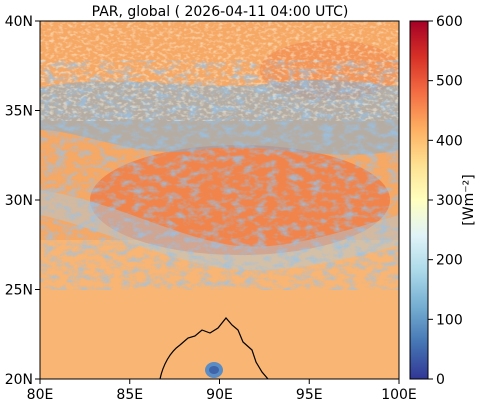  Describe the element at coordinates (449, 320) in the screenshot. I see `colorbar-tick-label: 100` at that location.